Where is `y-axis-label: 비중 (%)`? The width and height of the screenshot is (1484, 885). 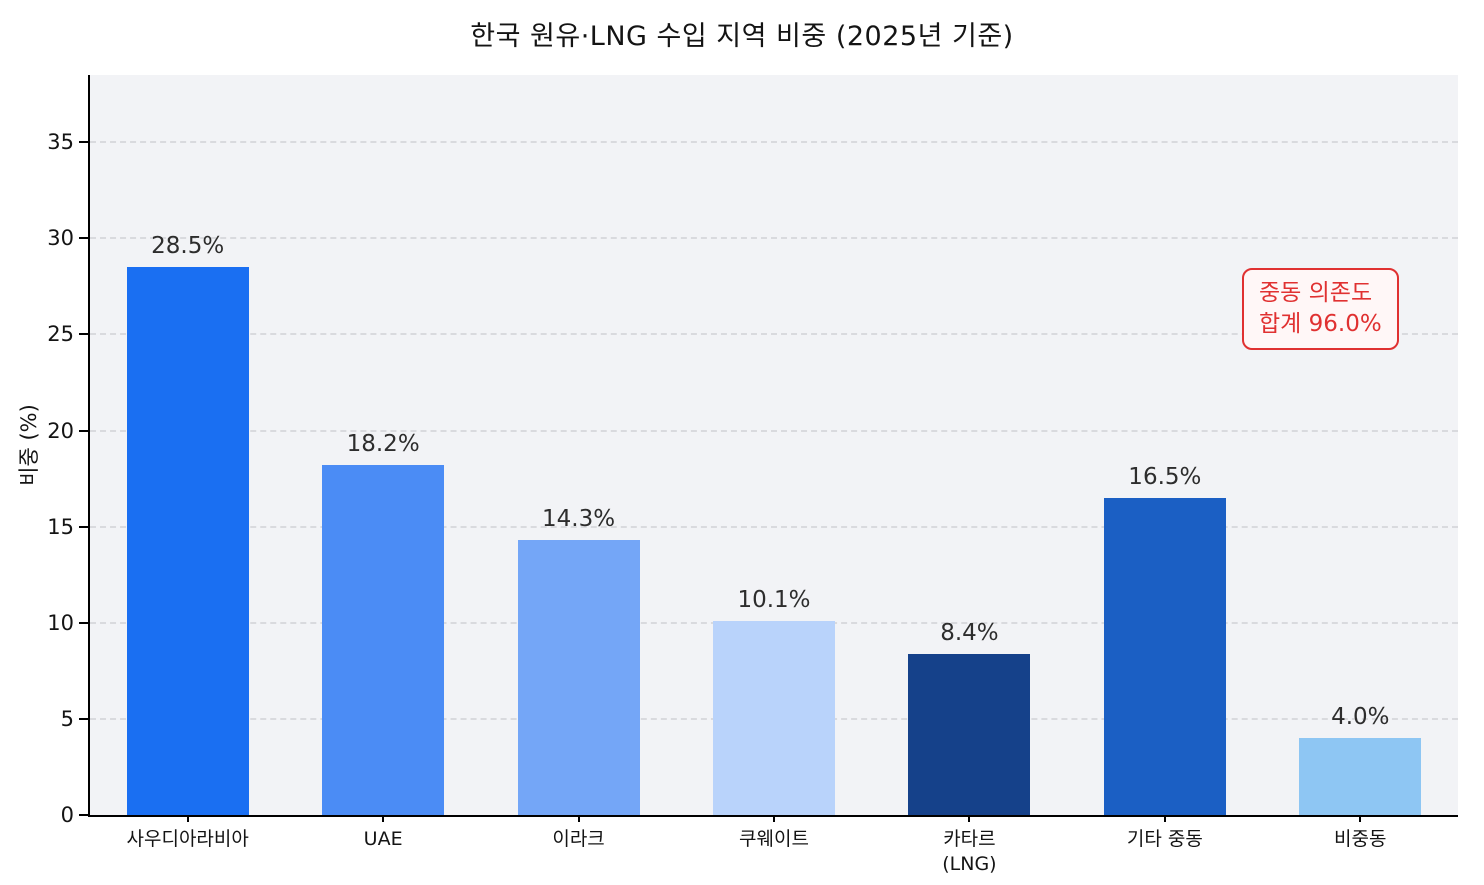 y-axis-label: 비중 (%) is located at coordinates (29, 445).